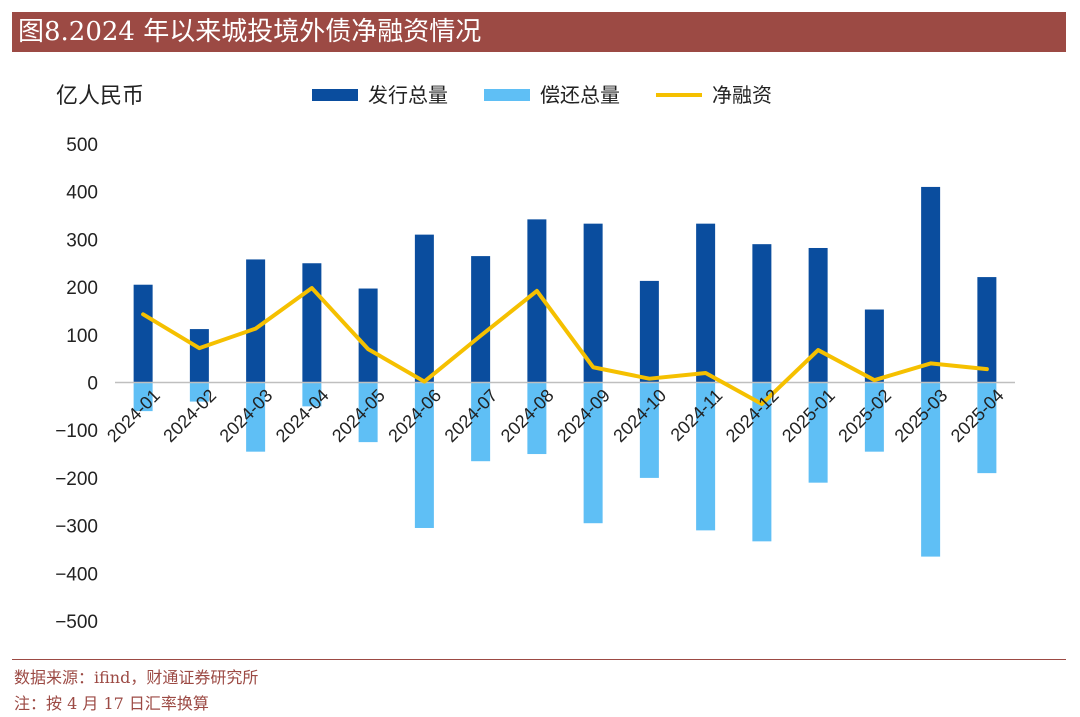 This screenshot has height=717, width=1080. Describe the element at coordinates (76, 622) in the screenshot. I see `y-tick-label: −500` at that location.